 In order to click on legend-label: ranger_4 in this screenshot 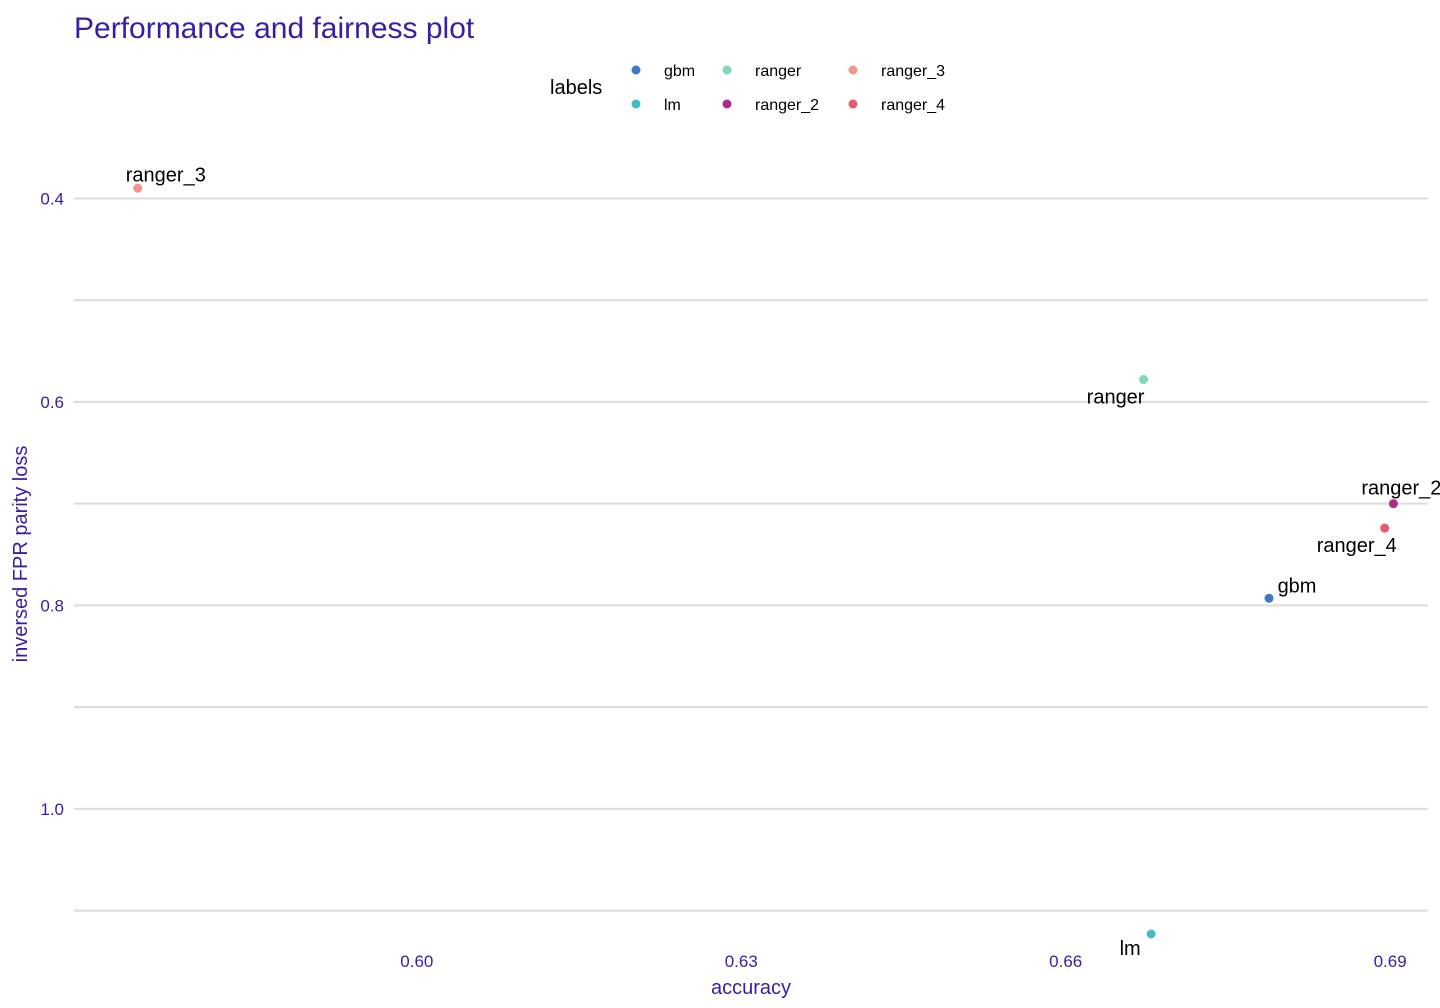, I will do `click(913, 105)`.